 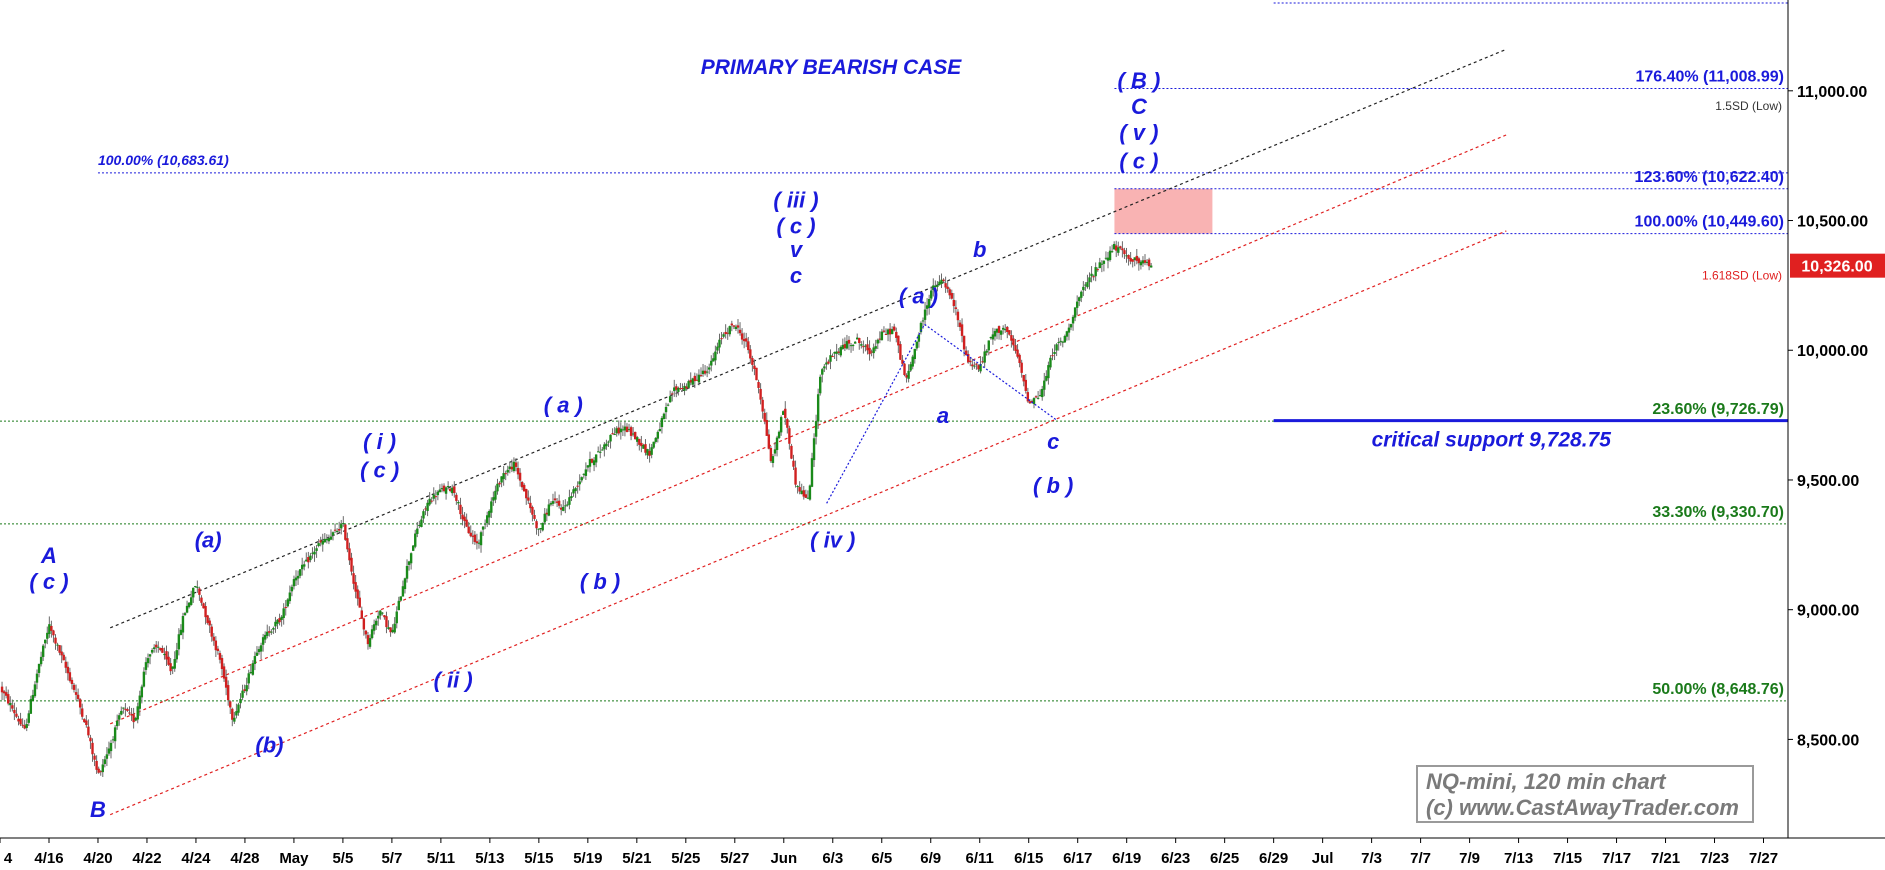 I want to click on x-tick-label: 6/17, so click(x=1077, y=858).